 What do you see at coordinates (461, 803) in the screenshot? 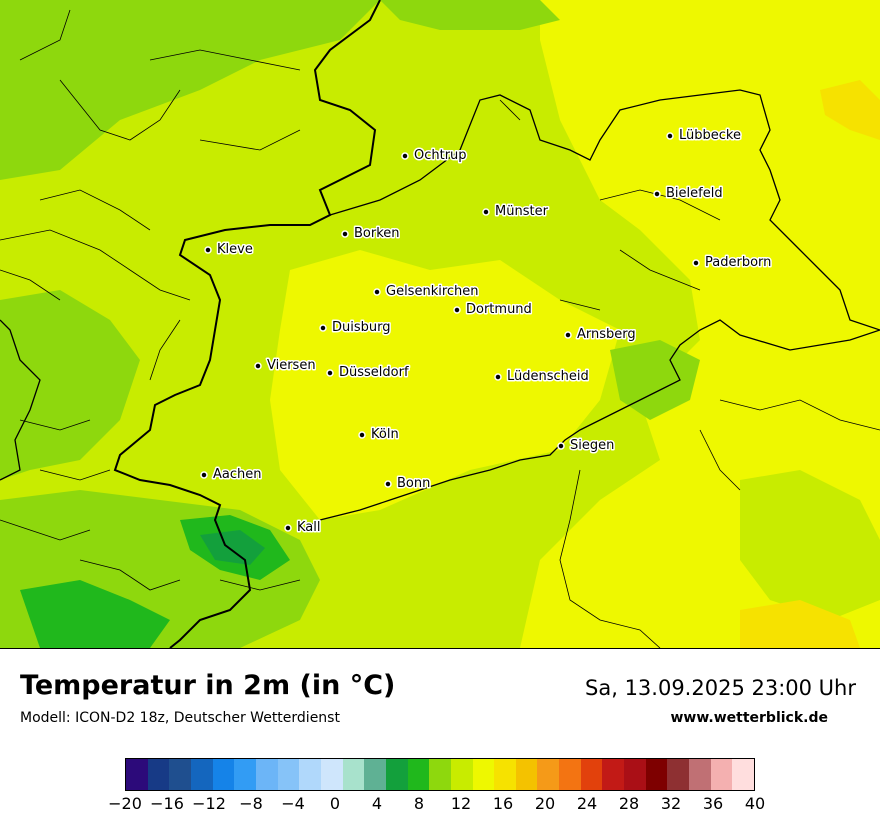
I see `legend-tick: 12` at bounding box center [461, 803].